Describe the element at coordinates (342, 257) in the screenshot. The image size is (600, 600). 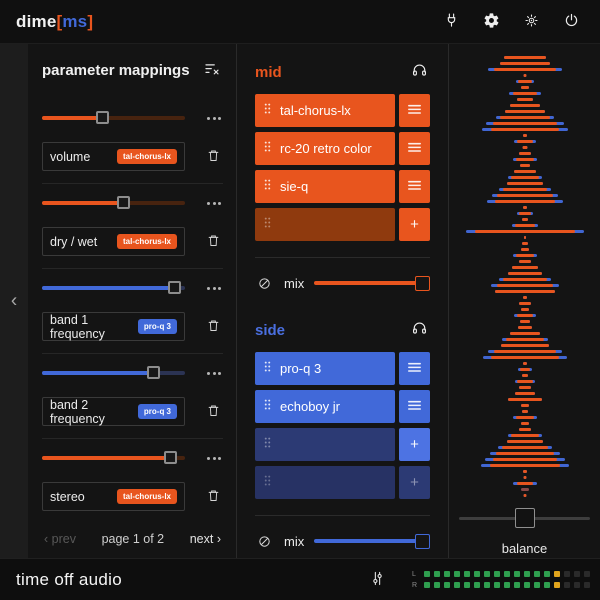
I see `divider` at that location.